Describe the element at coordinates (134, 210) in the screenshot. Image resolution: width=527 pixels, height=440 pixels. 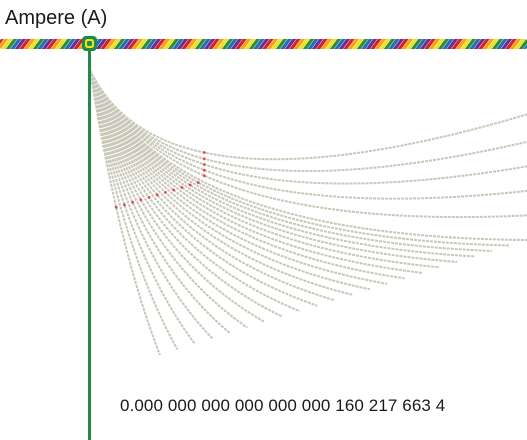
I see `strand-line` at that location.